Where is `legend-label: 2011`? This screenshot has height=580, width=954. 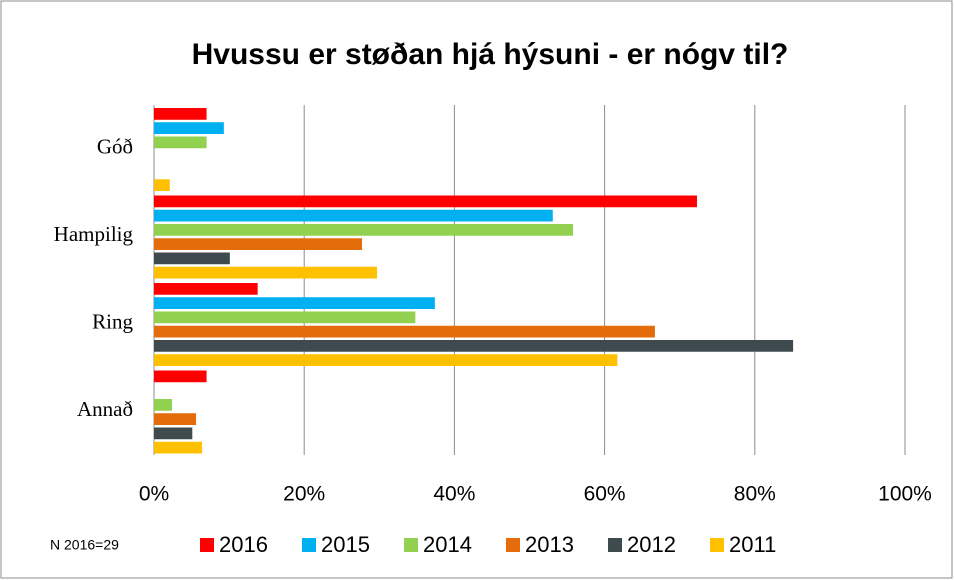
legend-label: 2011 is located at coordinates (752, 544).